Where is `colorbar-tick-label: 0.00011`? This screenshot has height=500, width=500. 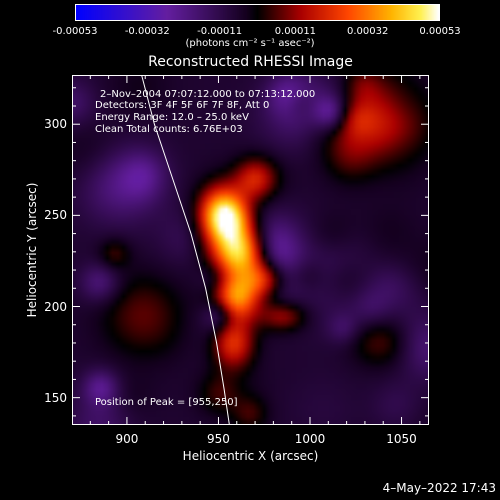
colorbar-tick-label: 0.00011 is located at coordinates (295, 31).